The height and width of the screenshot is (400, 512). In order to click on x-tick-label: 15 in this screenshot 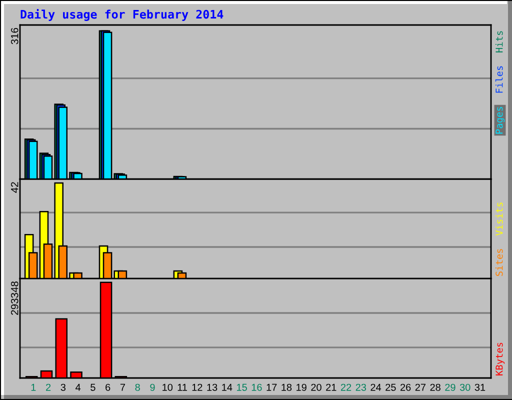, I will do `click(242, 387)`.